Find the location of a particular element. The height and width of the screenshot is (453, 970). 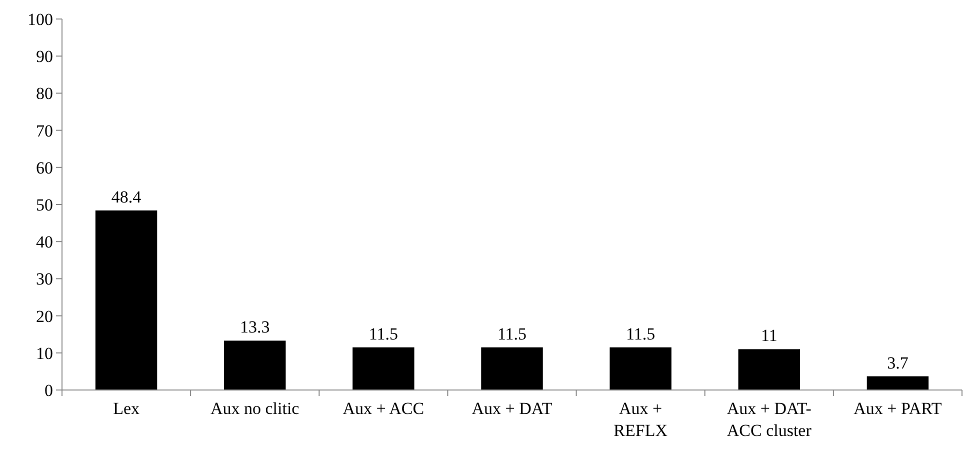

data-label: 11 is located at coordinates (769, 336).